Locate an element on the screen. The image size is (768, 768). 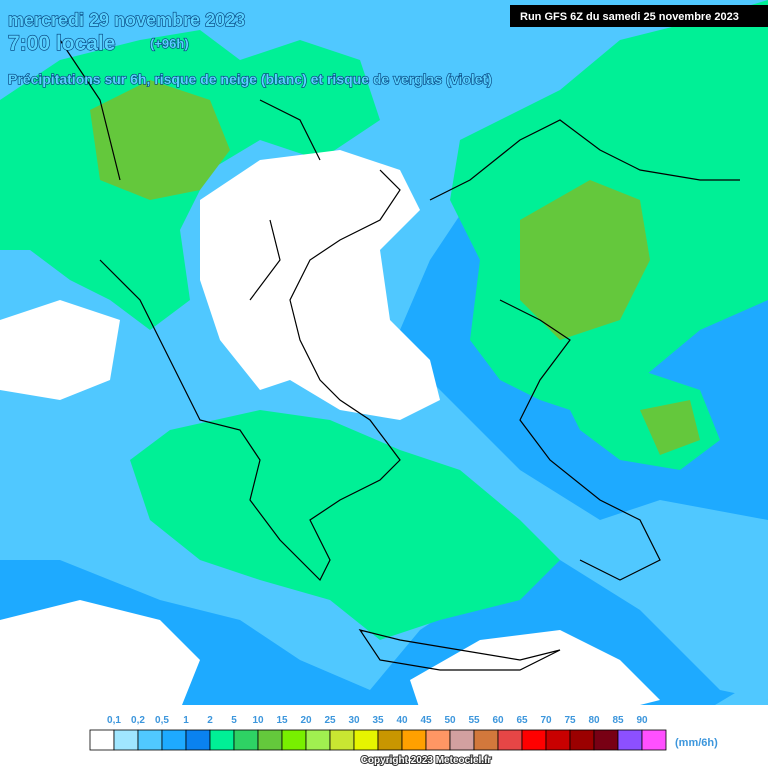
legend-label: 80 is located at coordinates (594, 720).